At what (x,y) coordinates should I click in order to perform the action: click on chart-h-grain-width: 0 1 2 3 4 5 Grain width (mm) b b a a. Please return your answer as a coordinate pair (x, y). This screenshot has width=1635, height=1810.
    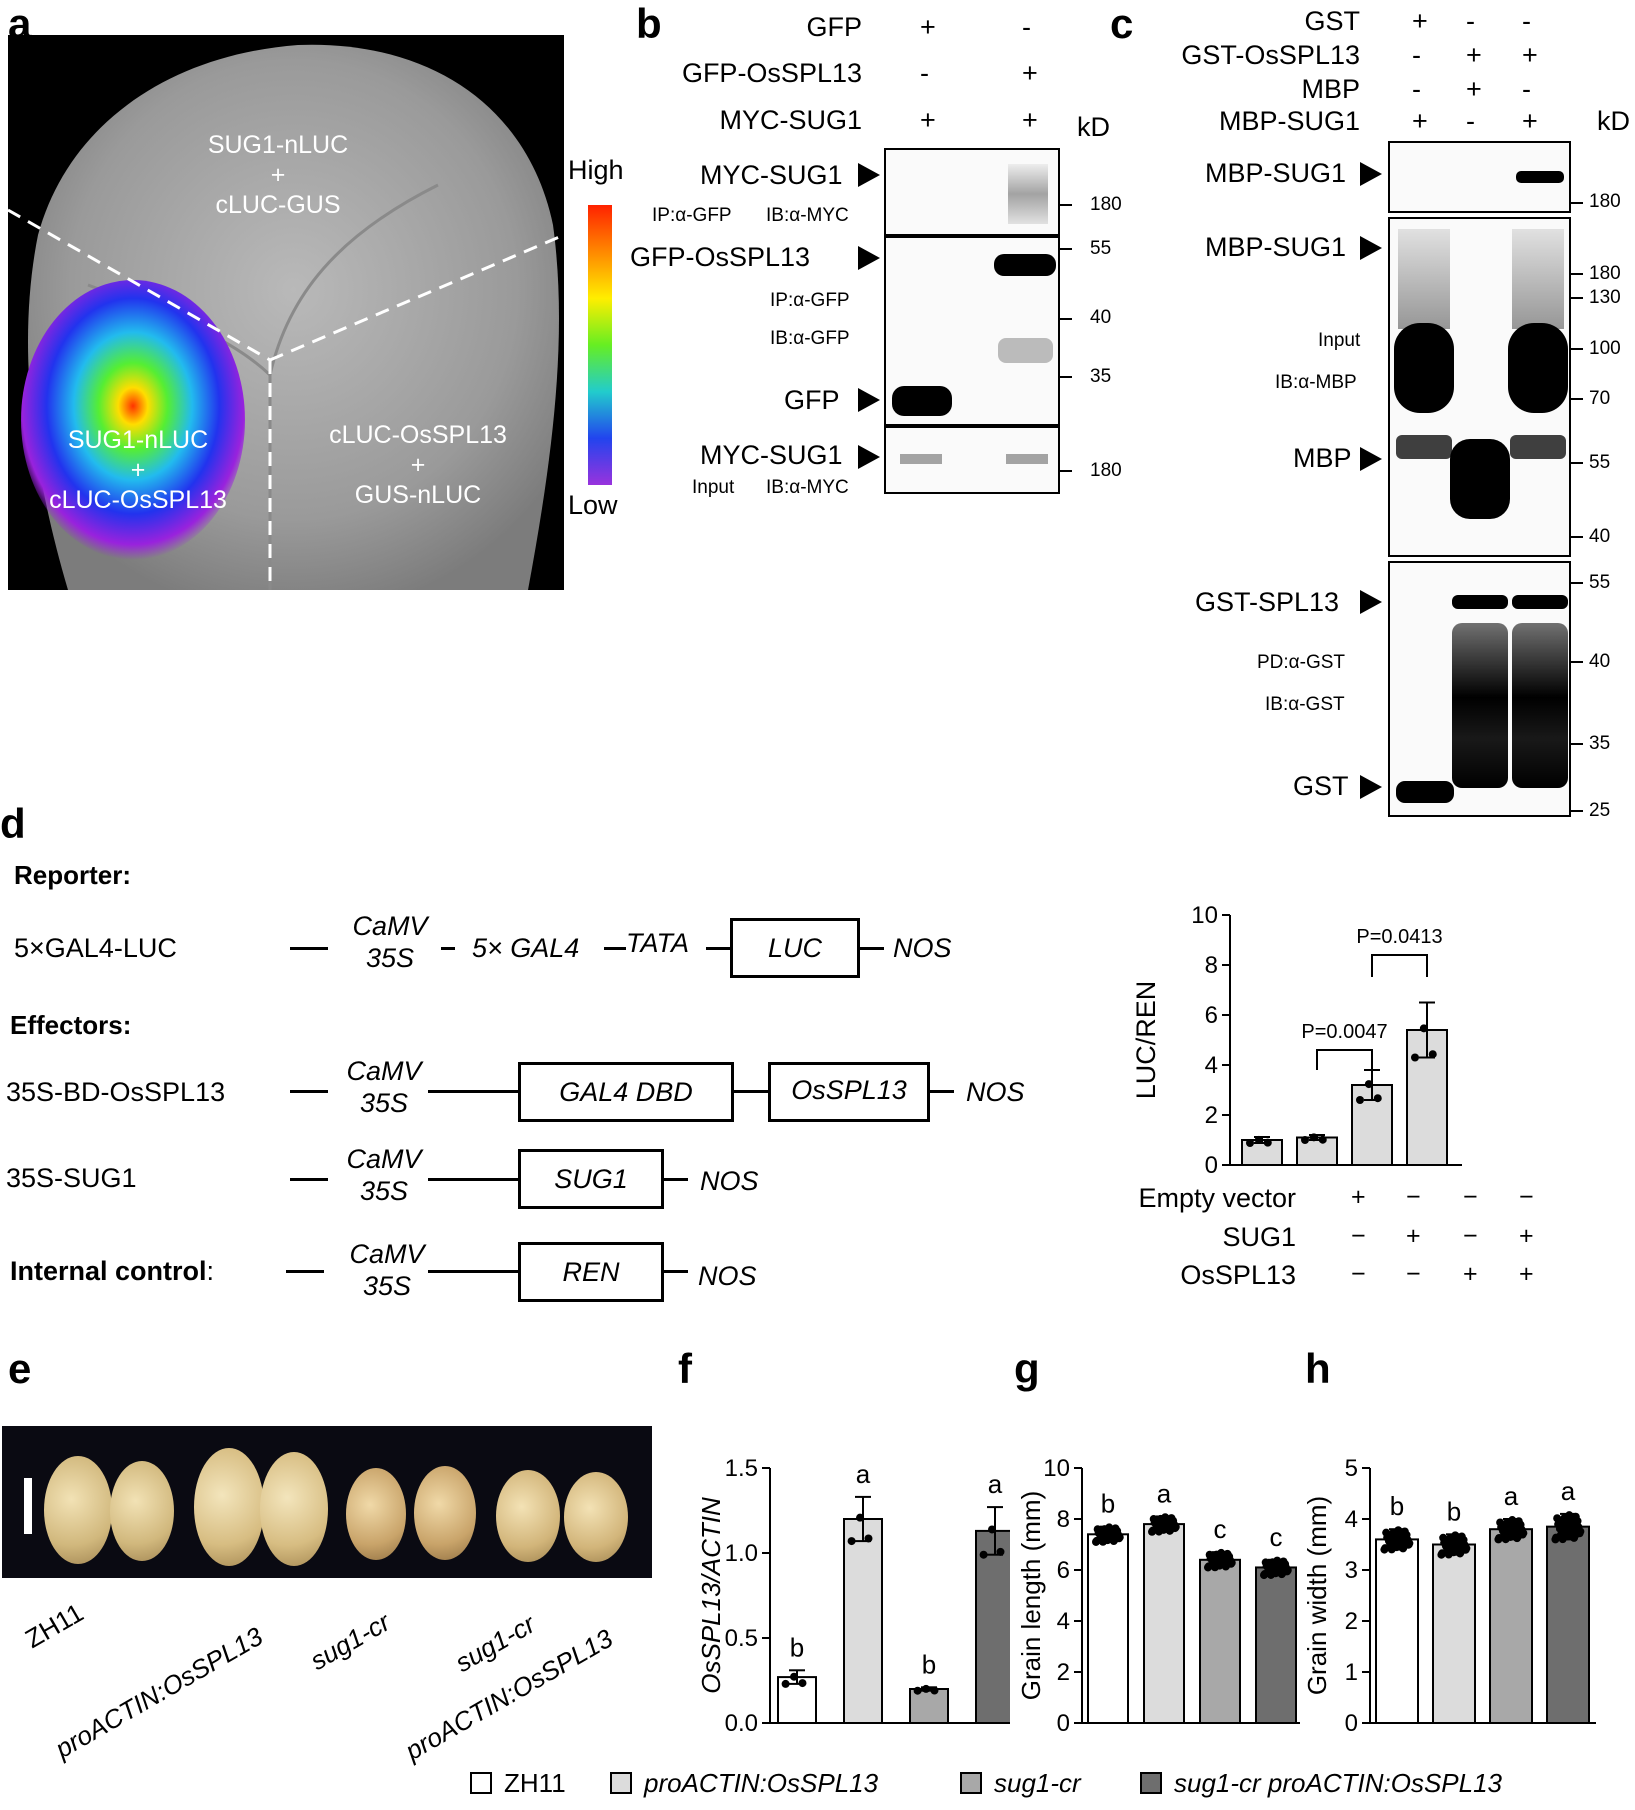
    Looking at the image, I should click on (1449, 1596).